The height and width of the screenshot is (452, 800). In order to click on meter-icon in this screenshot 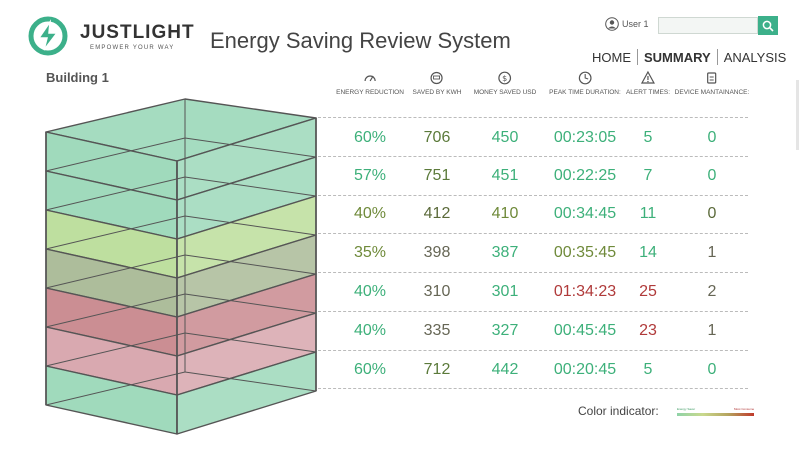, I will do `click(437, 78)`.